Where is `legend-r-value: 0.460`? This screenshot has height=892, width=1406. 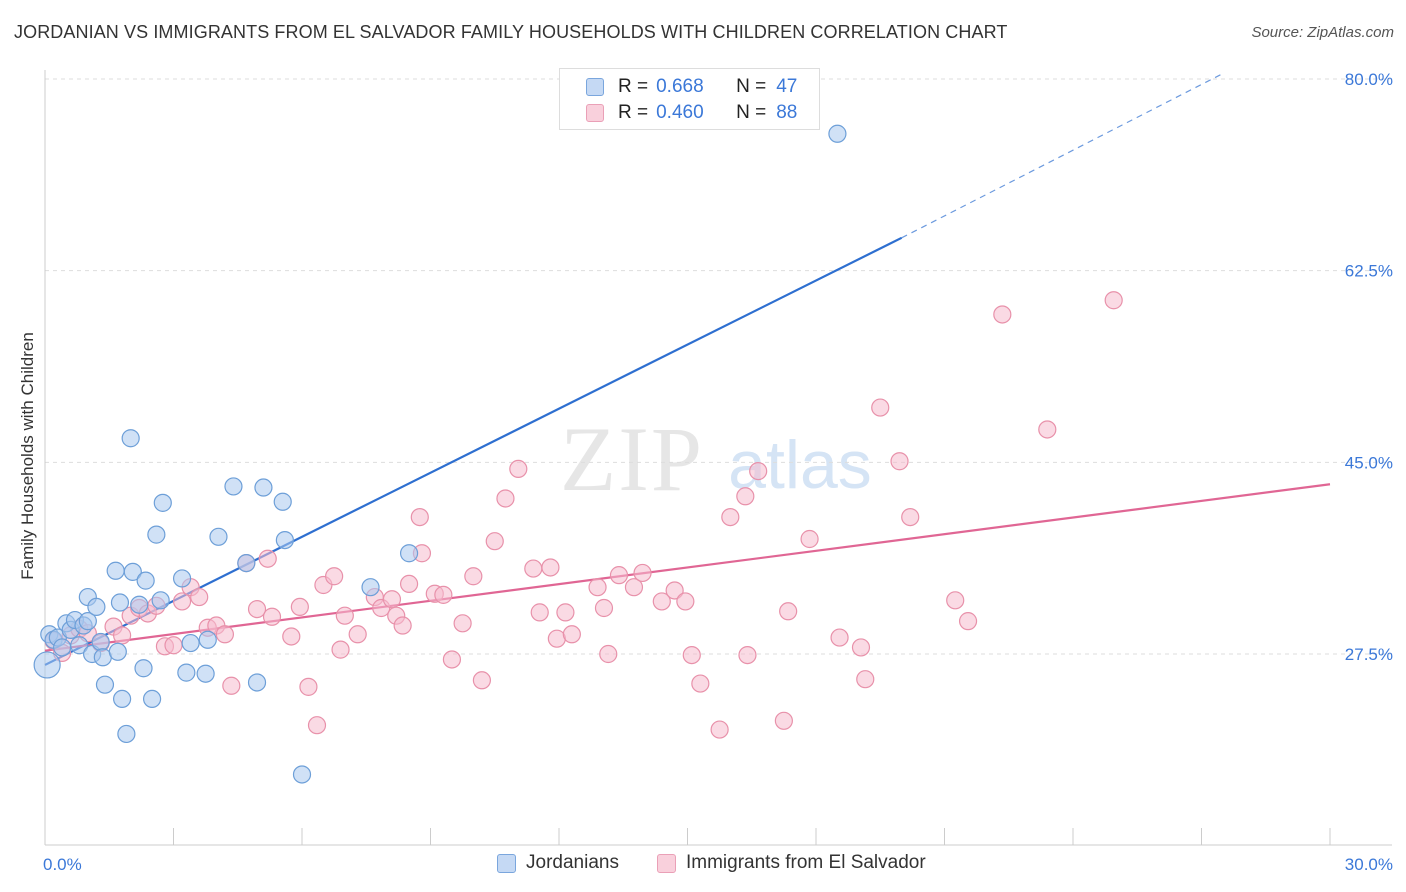 legend-r-value: 0.460 is located at coordinates (680, 112).